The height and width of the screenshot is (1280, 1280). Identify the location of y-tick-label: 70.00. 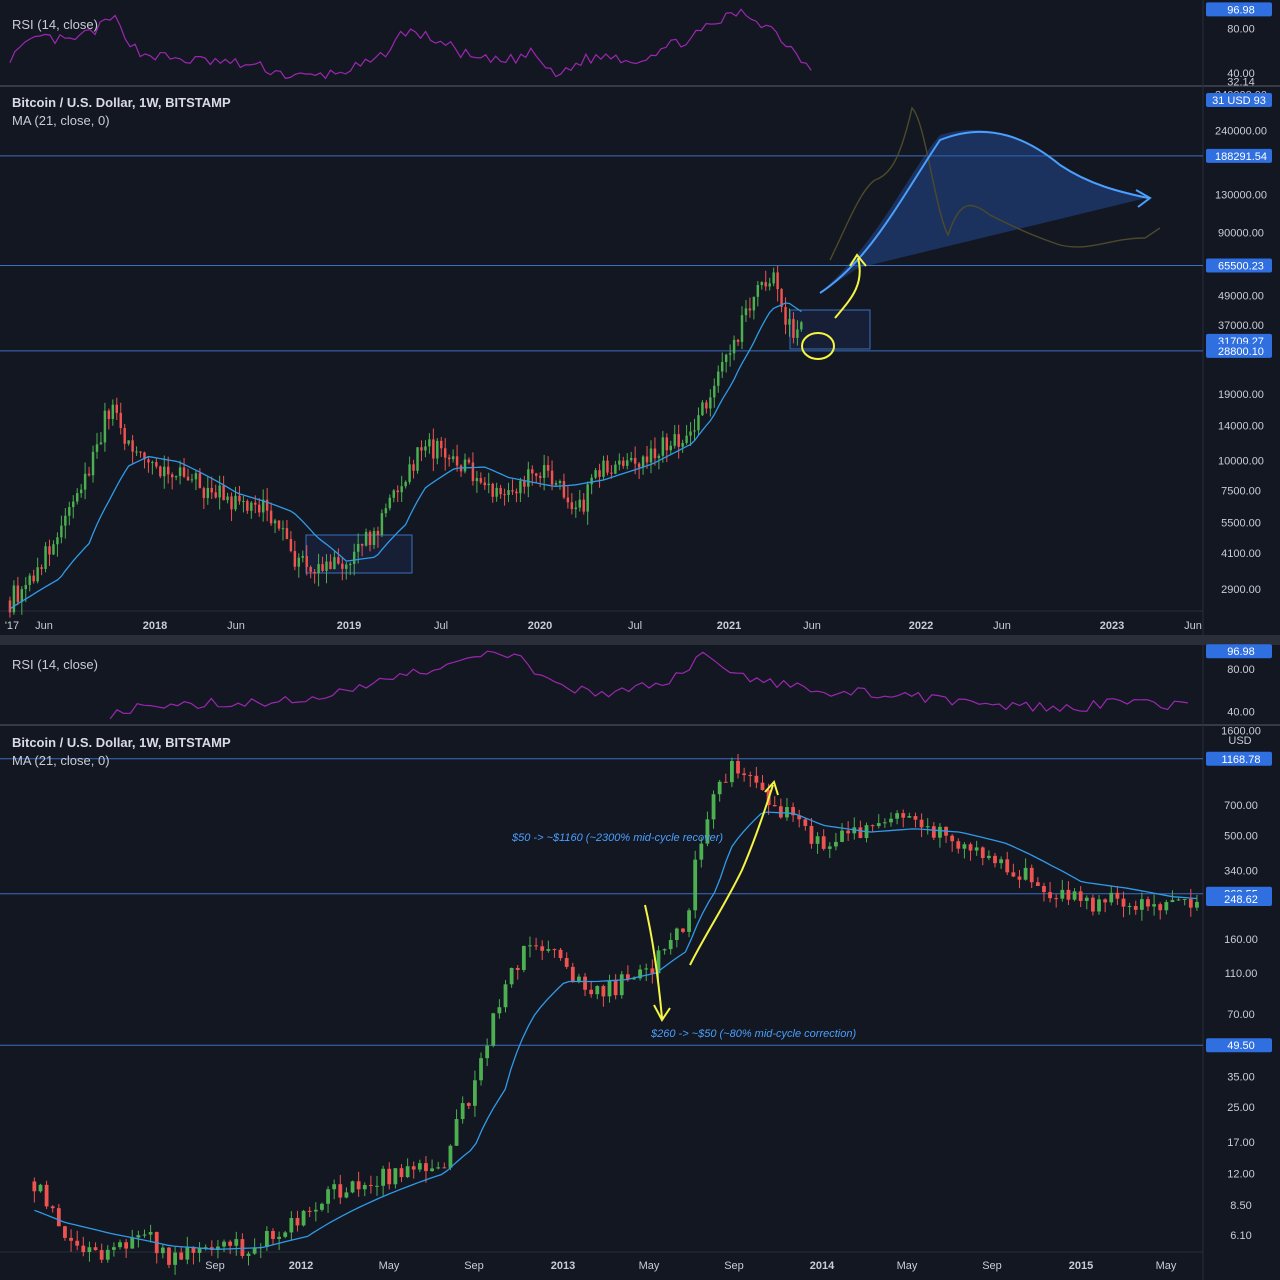
(1241, 1015).